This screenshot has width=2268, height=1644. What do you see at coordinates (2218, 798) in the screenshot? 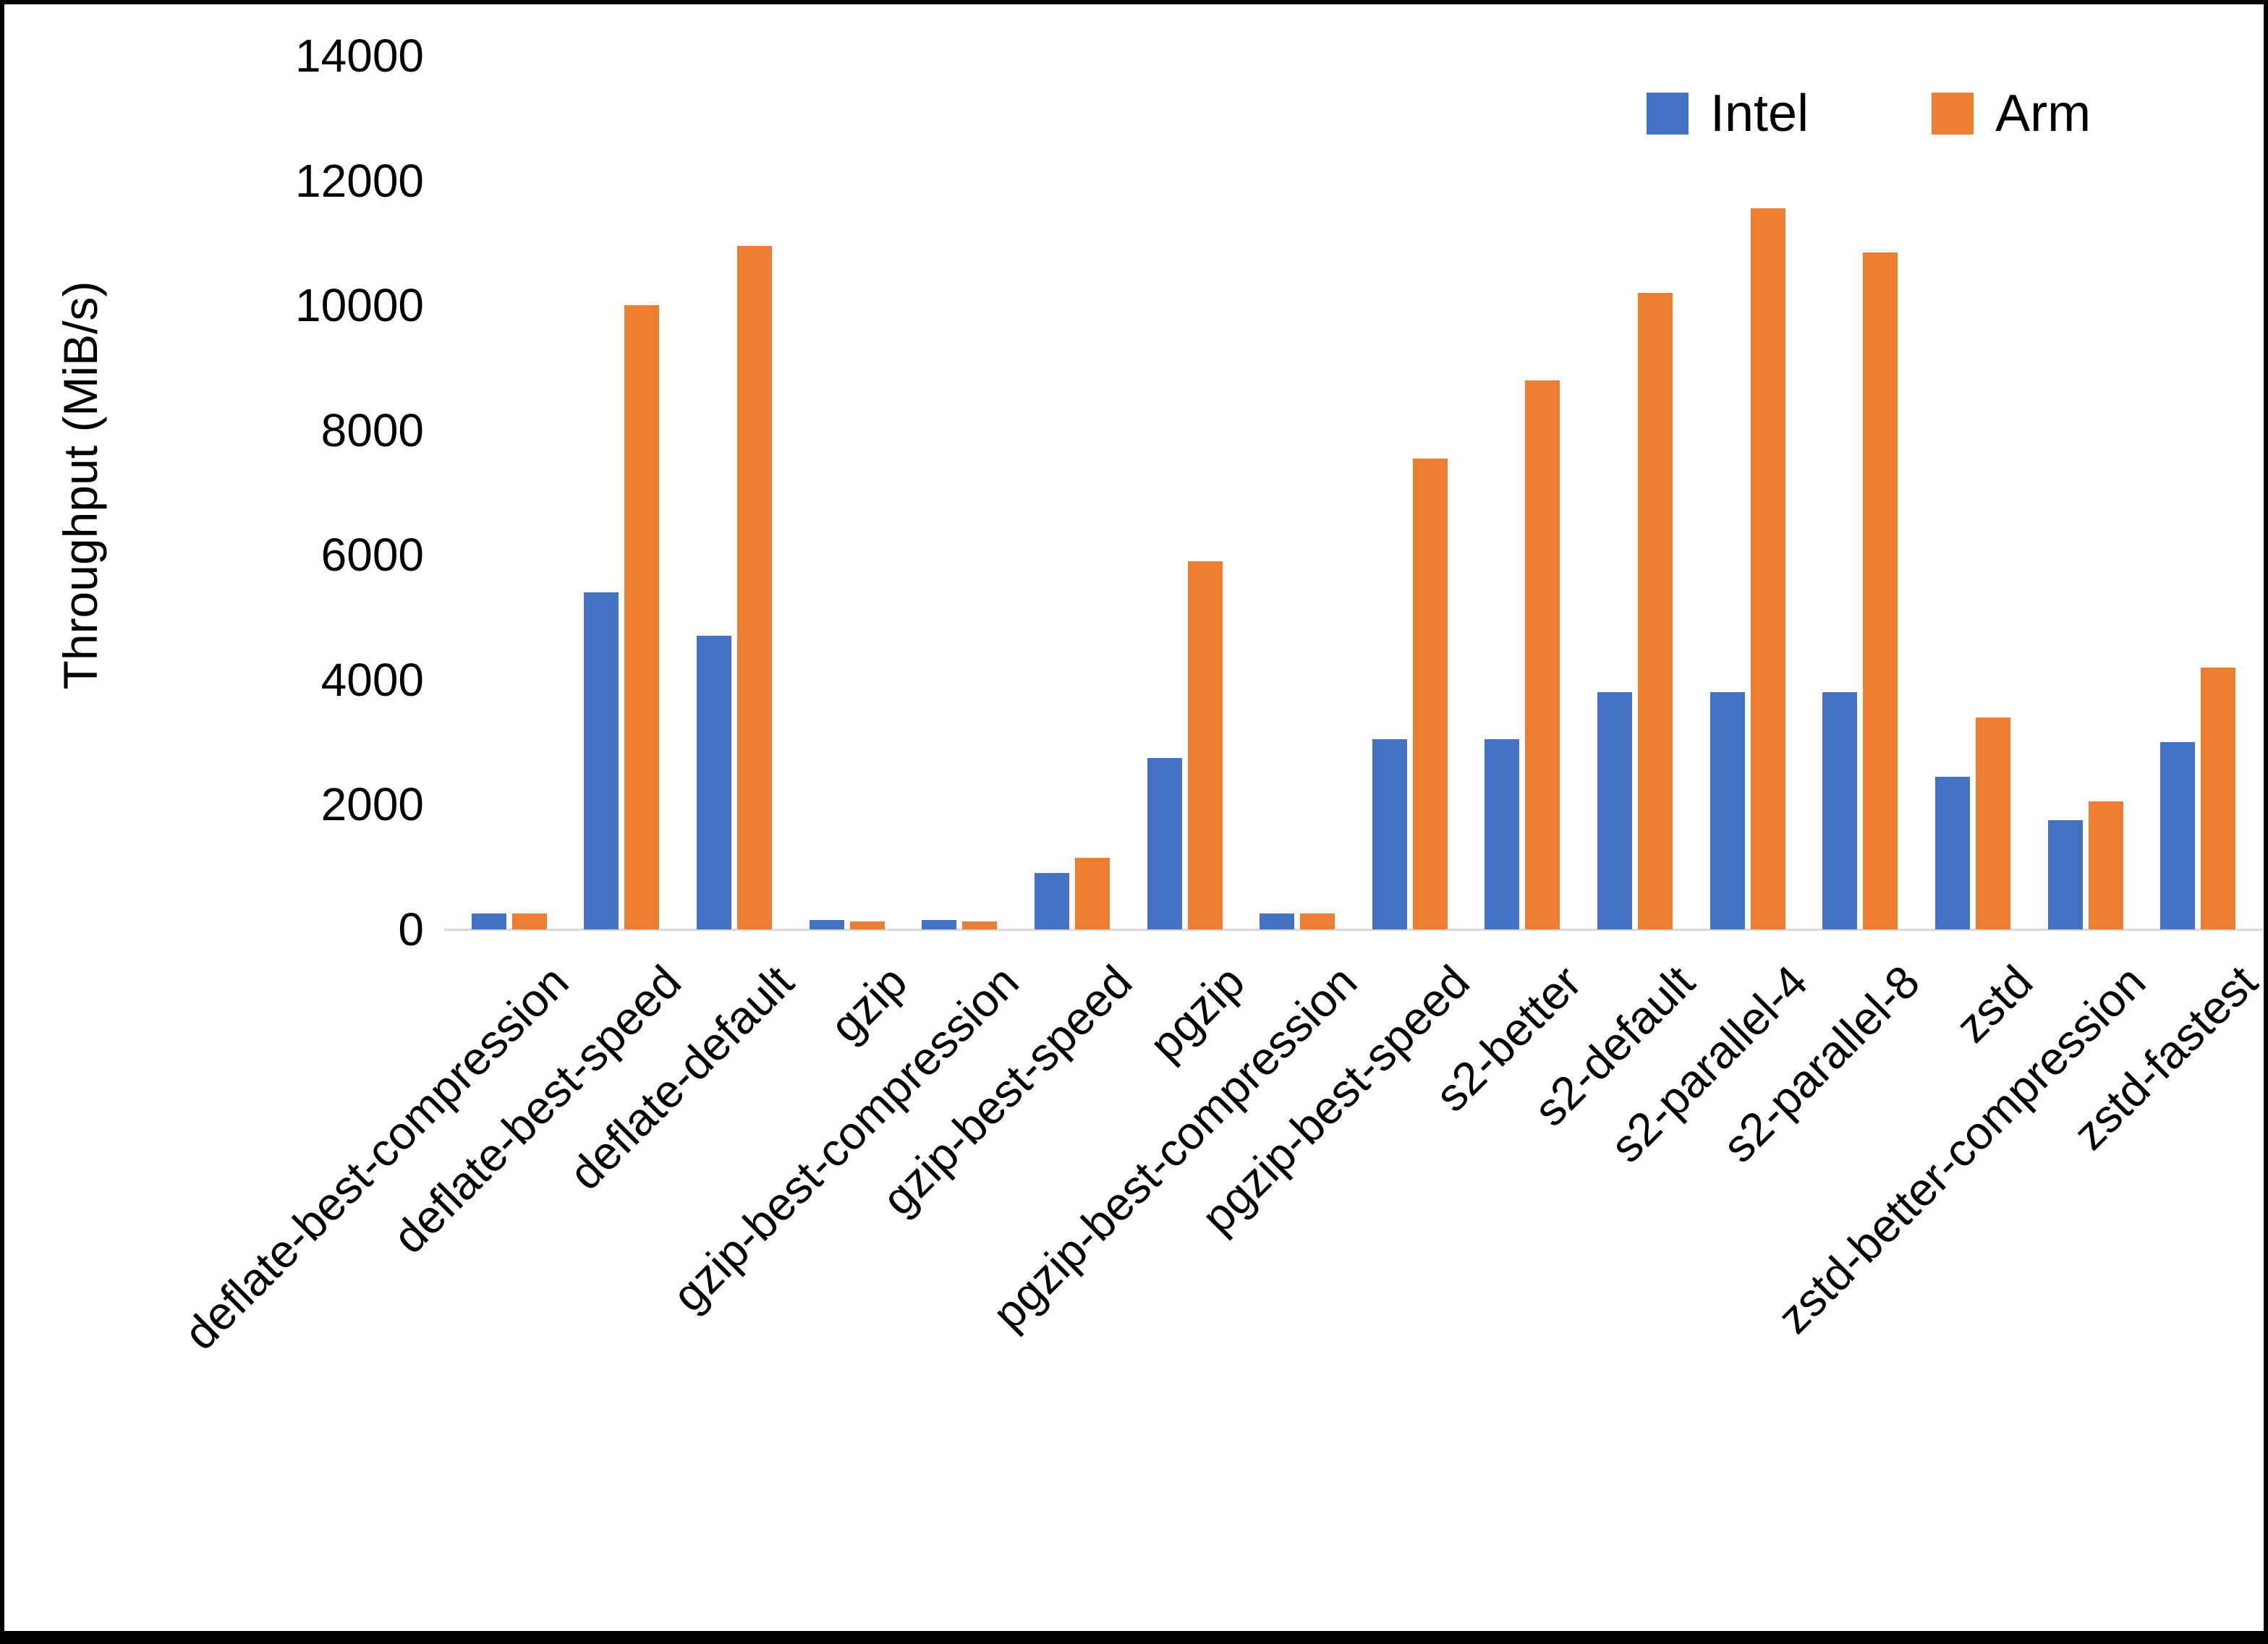
I see `bar-arm-zstd-fastest` at bounding box center [2218, 798].